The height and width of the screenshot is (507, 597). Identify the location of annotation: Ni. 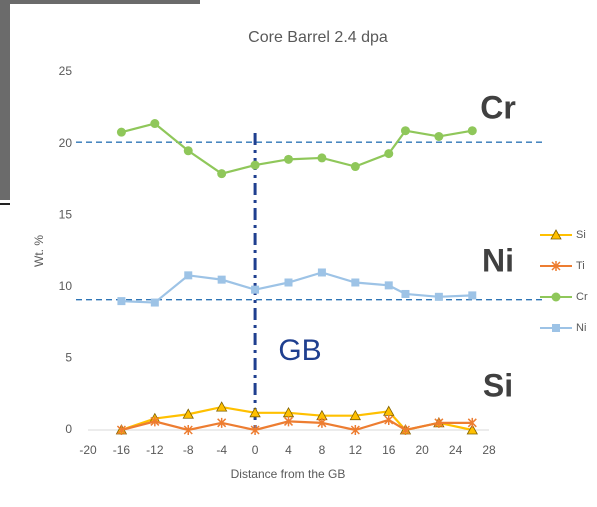
(498, 260).